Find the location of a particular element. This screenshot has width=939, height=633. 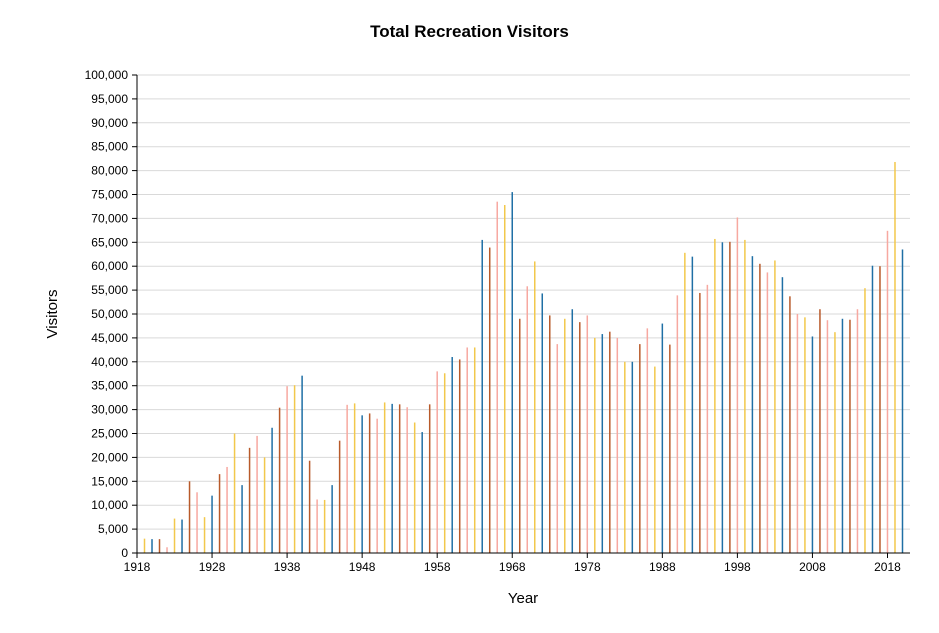

y-axis-label: Visitors is located at coordinates (52, 314).